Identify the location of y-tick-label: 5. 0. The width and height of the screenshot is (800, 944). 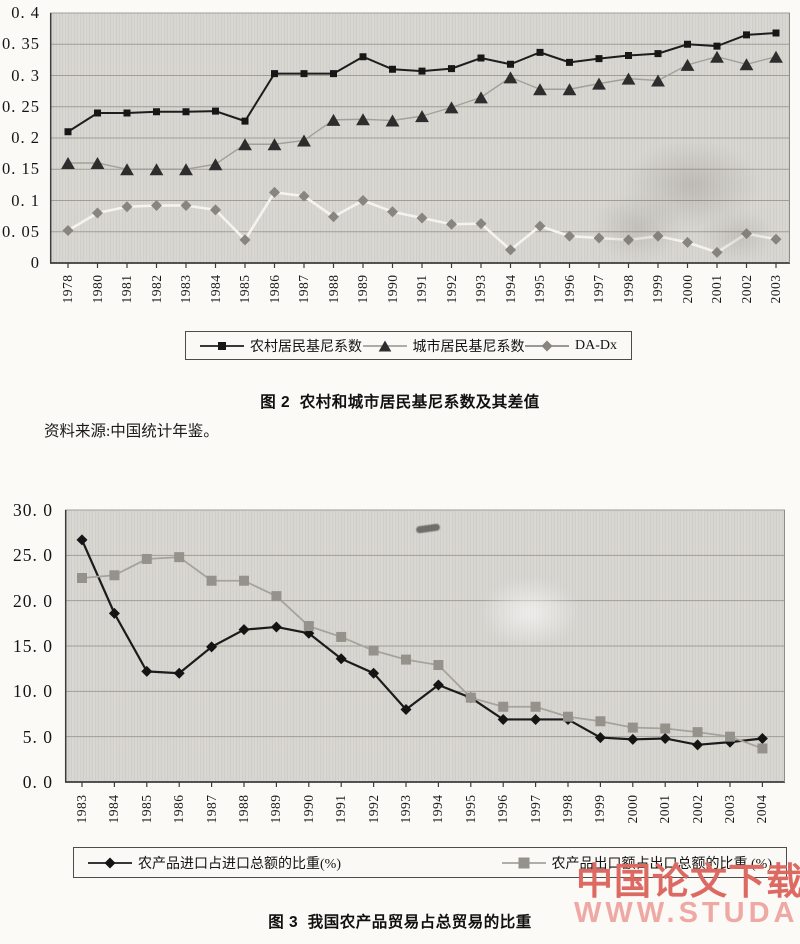
(37, 736).